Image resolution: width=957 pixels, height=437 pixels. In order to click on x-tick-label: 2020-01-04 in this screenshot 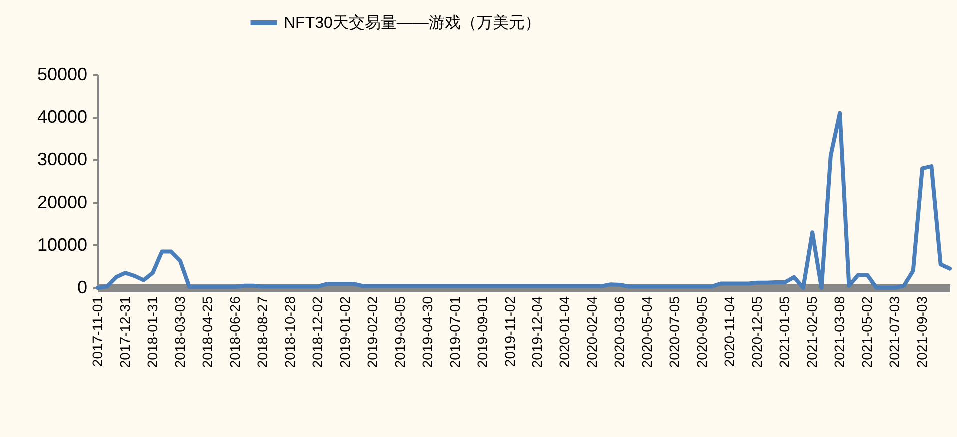, I will do `click(564, 332)`.